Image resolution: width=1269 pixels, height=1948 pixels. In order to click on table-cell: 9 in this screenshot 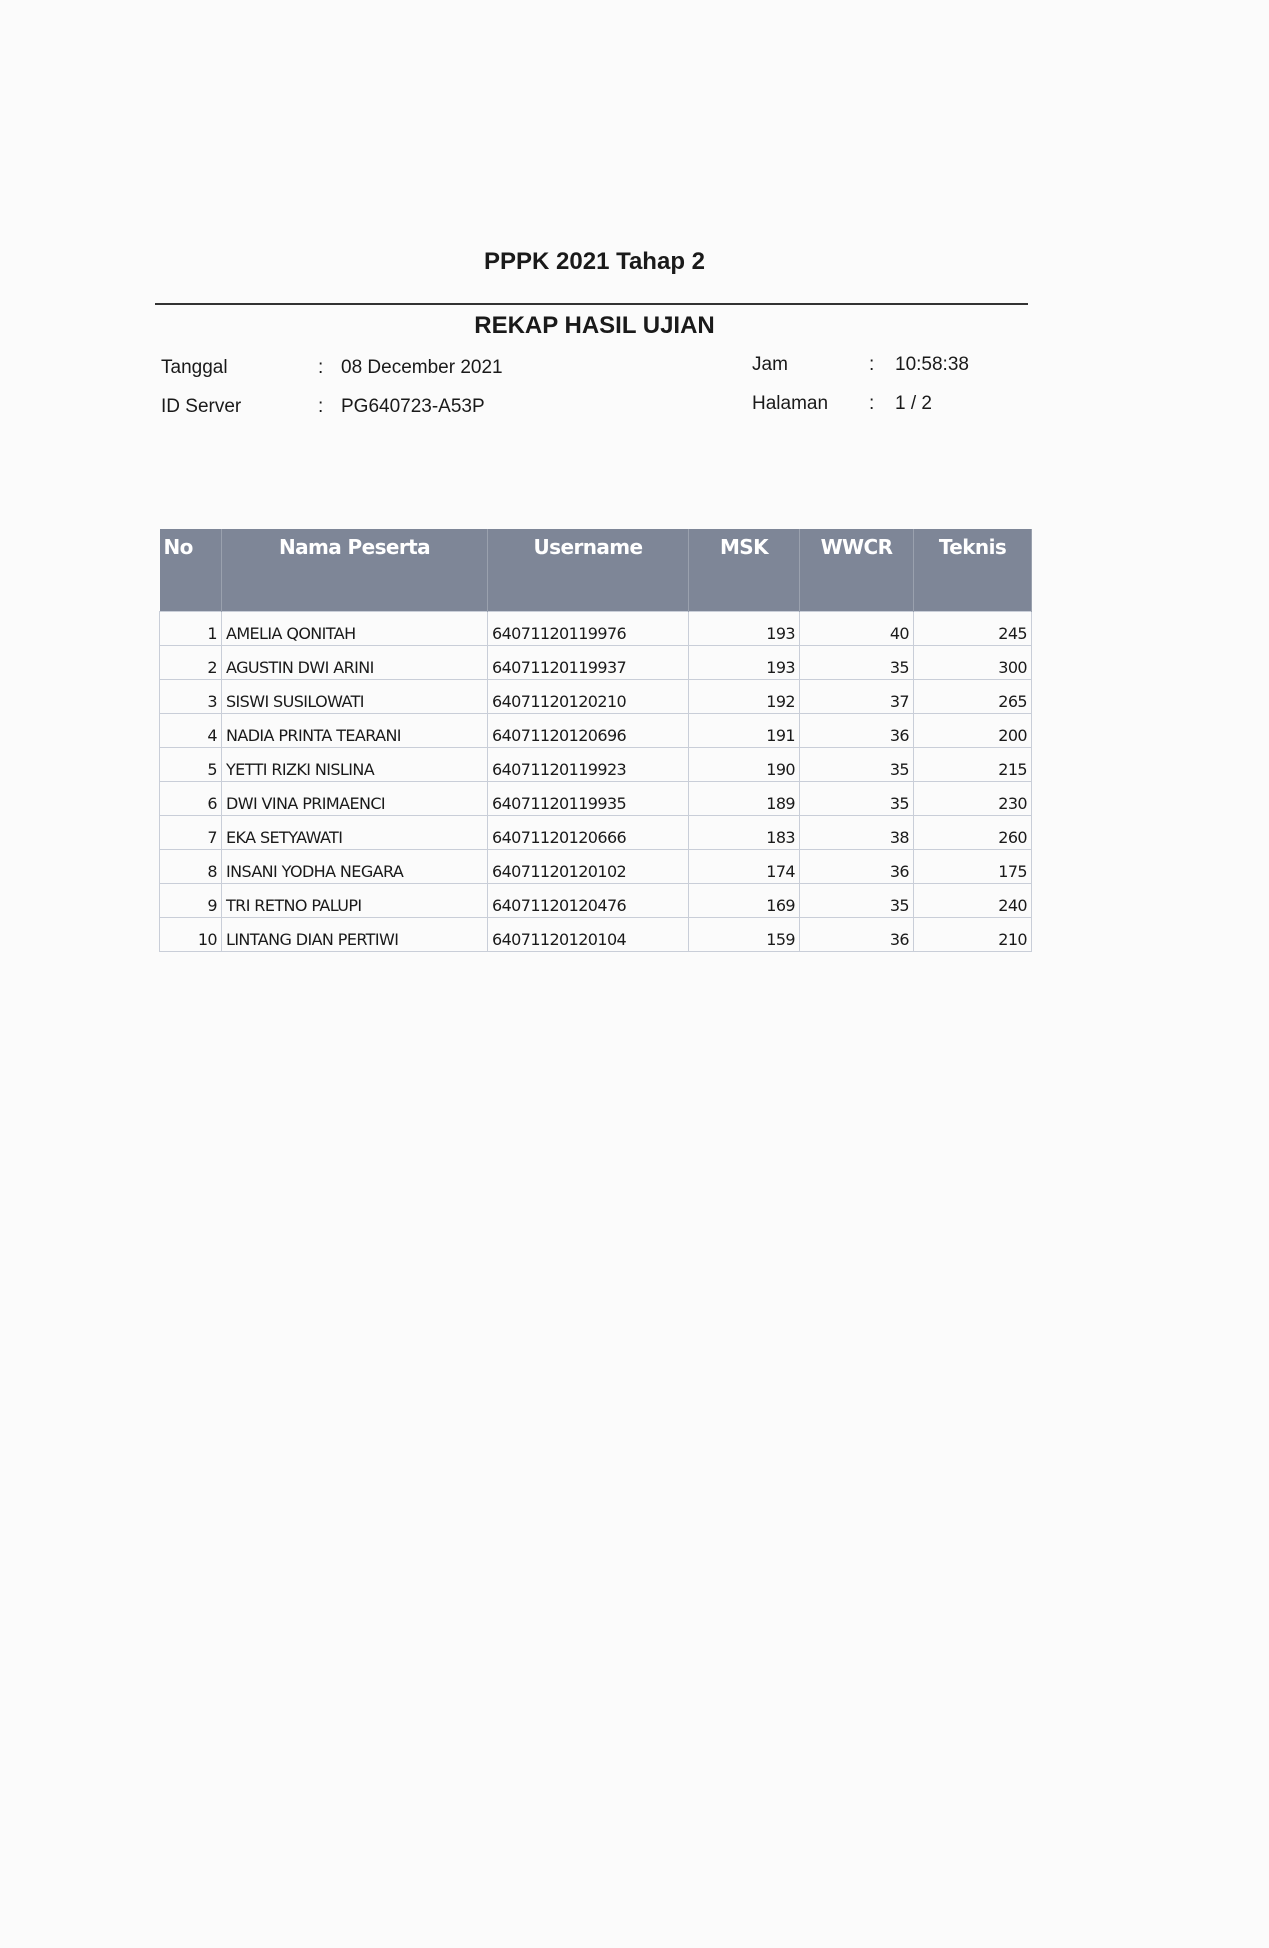, I will do `click(190, 900)`.